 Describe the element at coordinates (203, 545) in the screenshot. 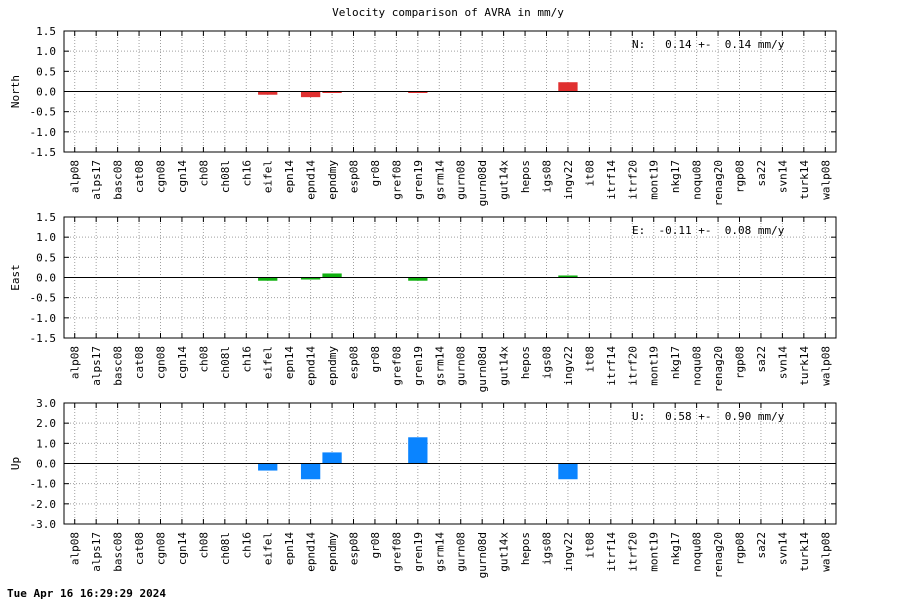

I see `x-tick-label: ch08` at that location.